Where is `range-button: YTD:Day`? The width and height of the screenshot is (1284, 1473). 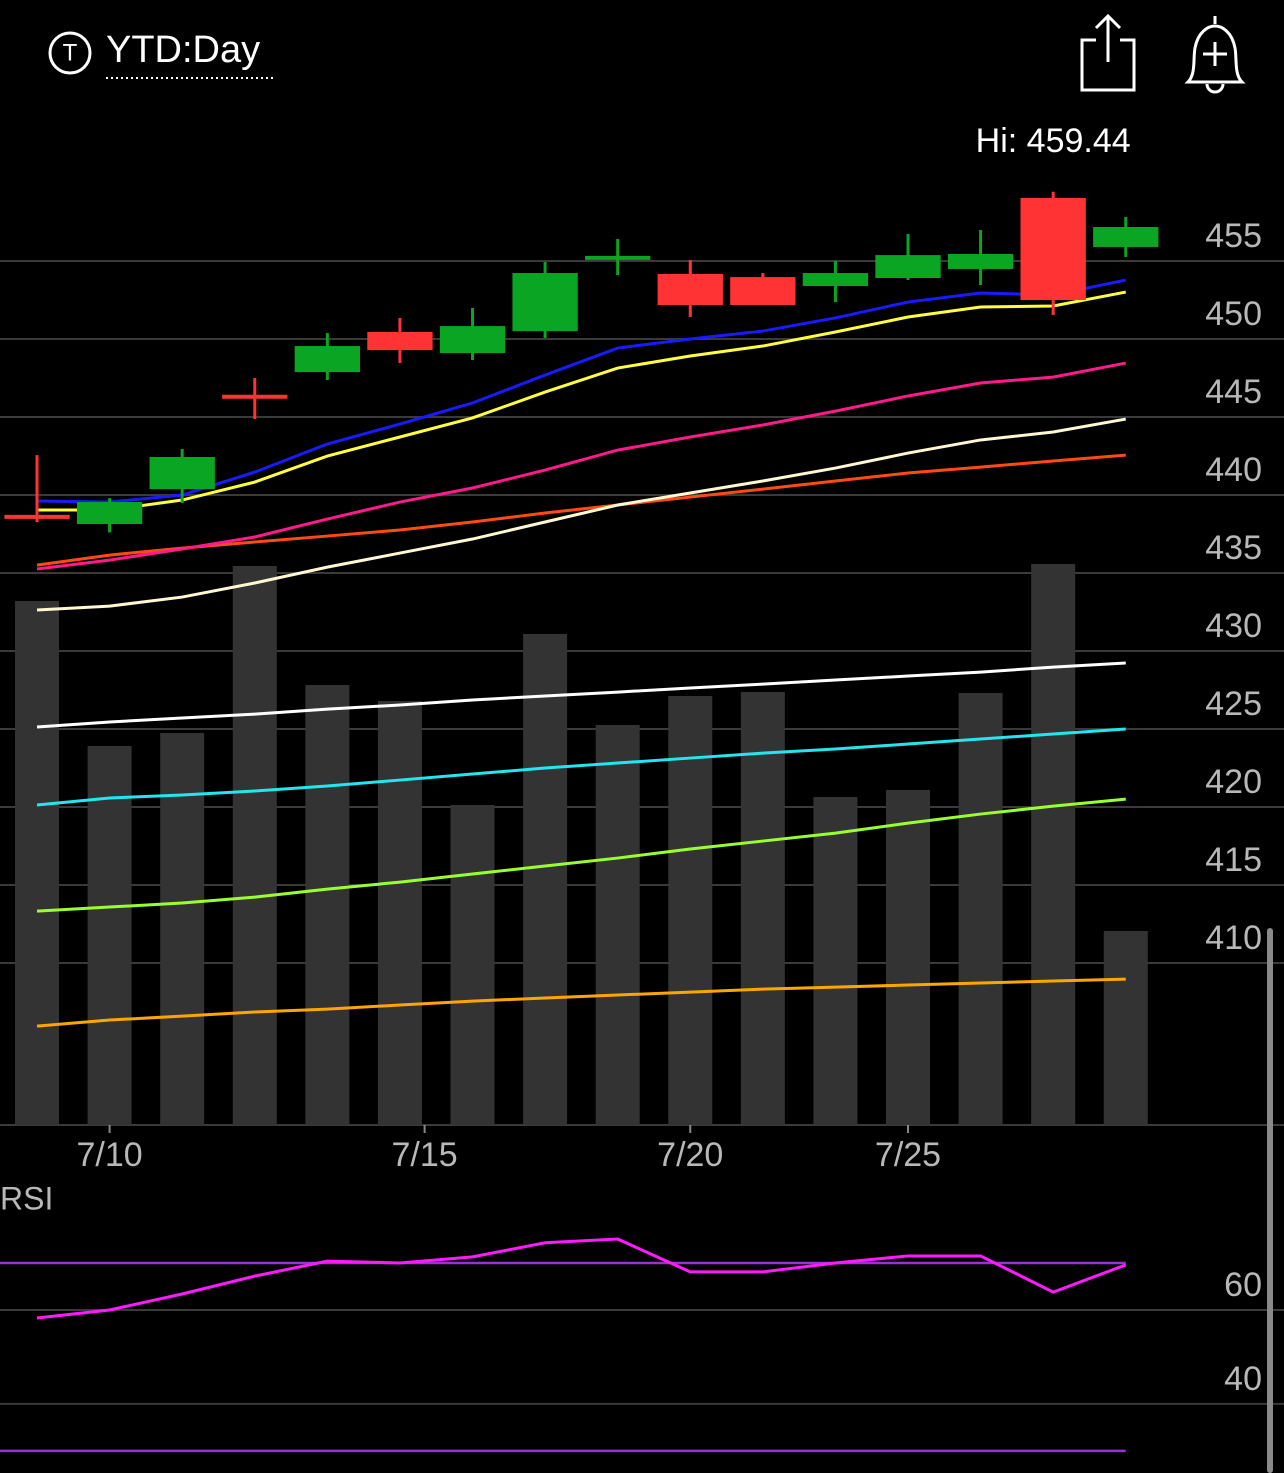 range-button: YTD:Day is located at coordinates (190, 54).